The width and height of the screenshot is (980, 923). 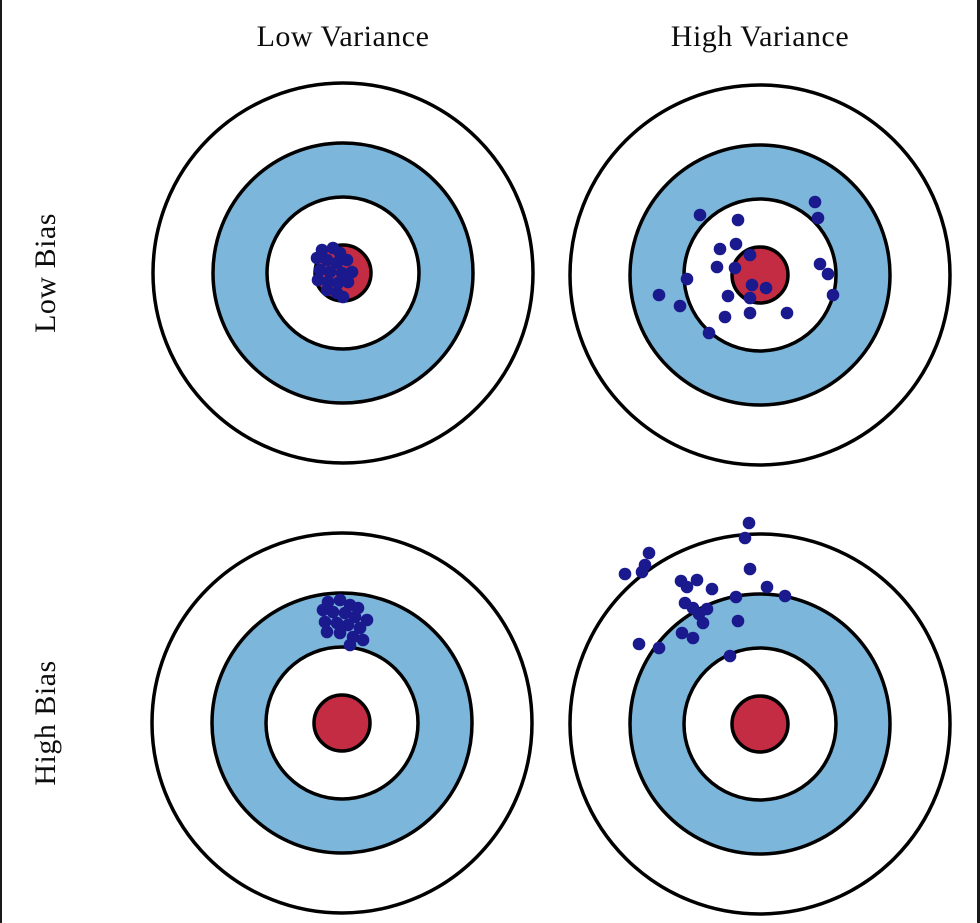 What do you see at coordinates (760, 36) in the screenshot?
I see `column-header-high-variance: High Variance` at bounding box center [760, 36].